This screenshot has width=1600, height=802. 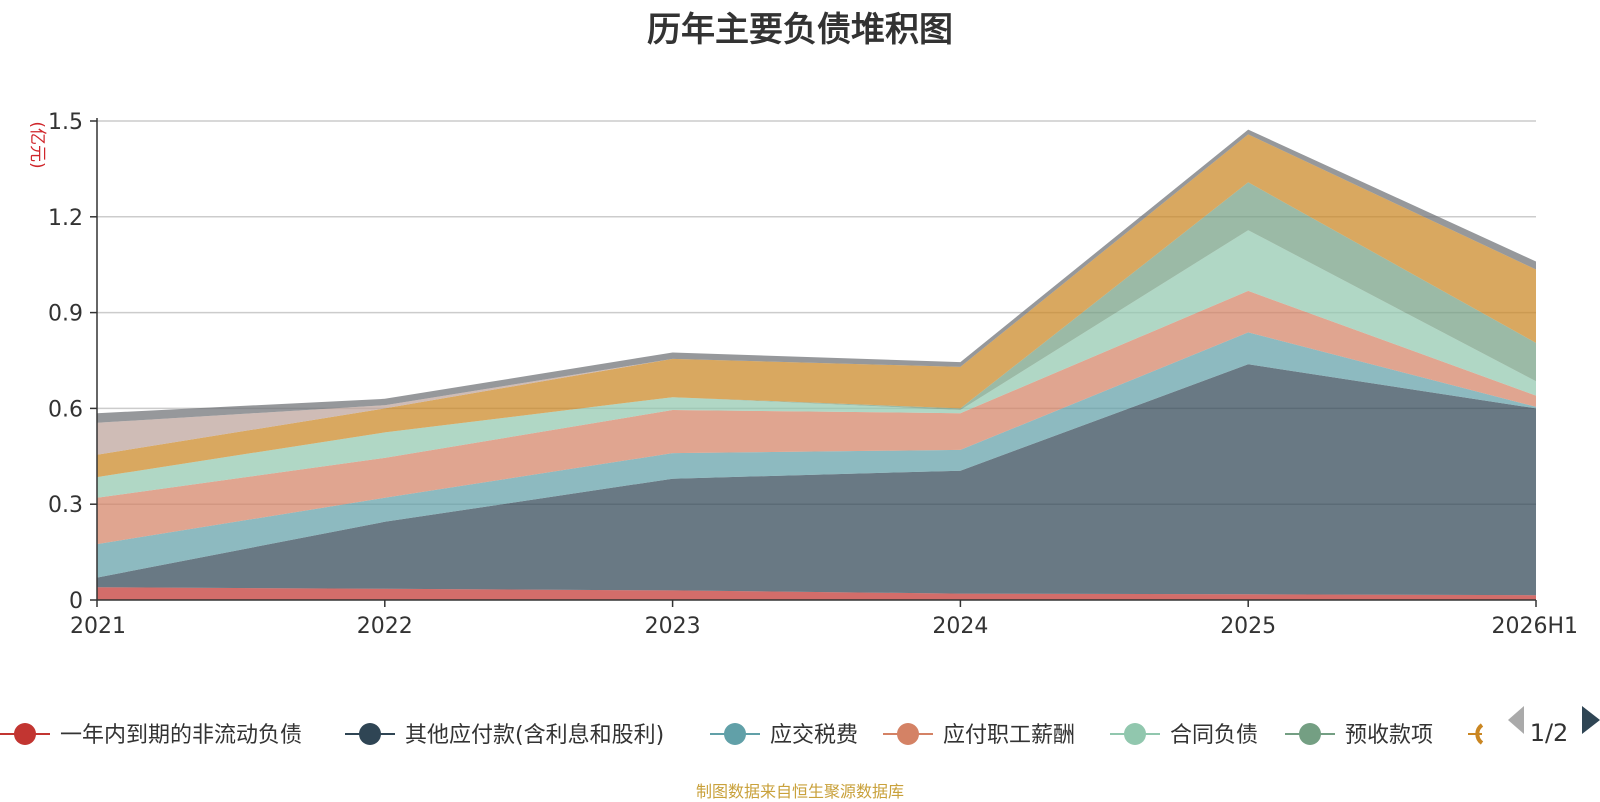 What do you see at coordinates (65, 122) in the screenshot?
I see `y-tick-label: 1.5` at bounding box center [65, 122].